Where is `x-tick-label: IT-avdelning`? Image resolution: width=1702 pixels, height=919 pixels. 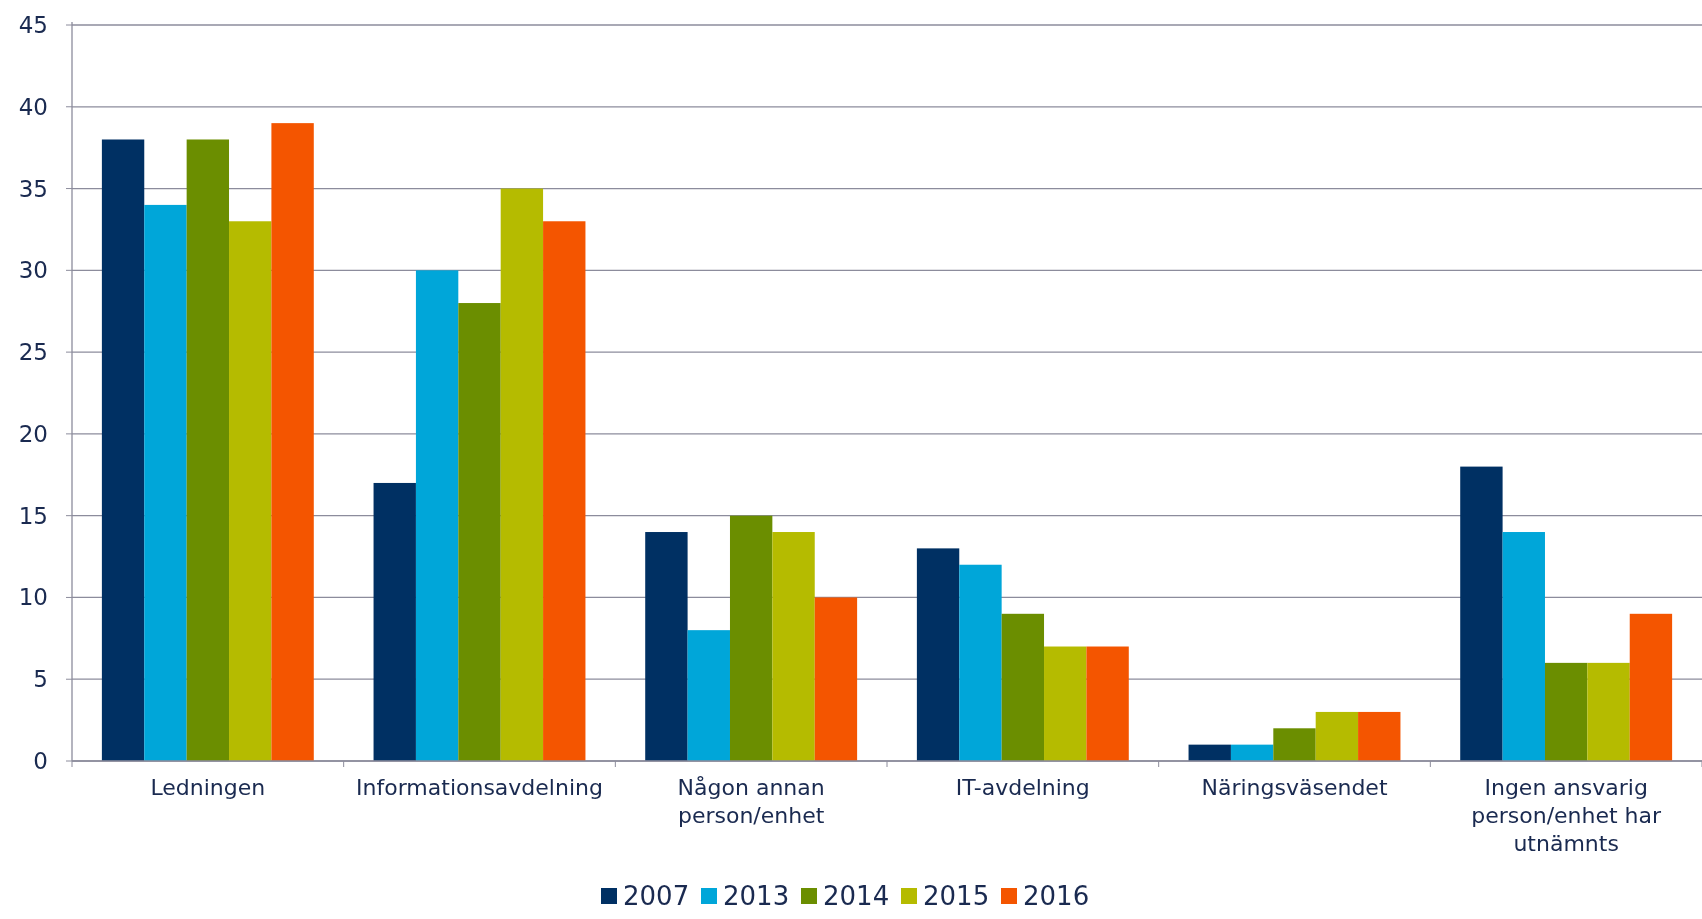 x-tick-label: IT-avdelning is located at coordinates (1022, 787).